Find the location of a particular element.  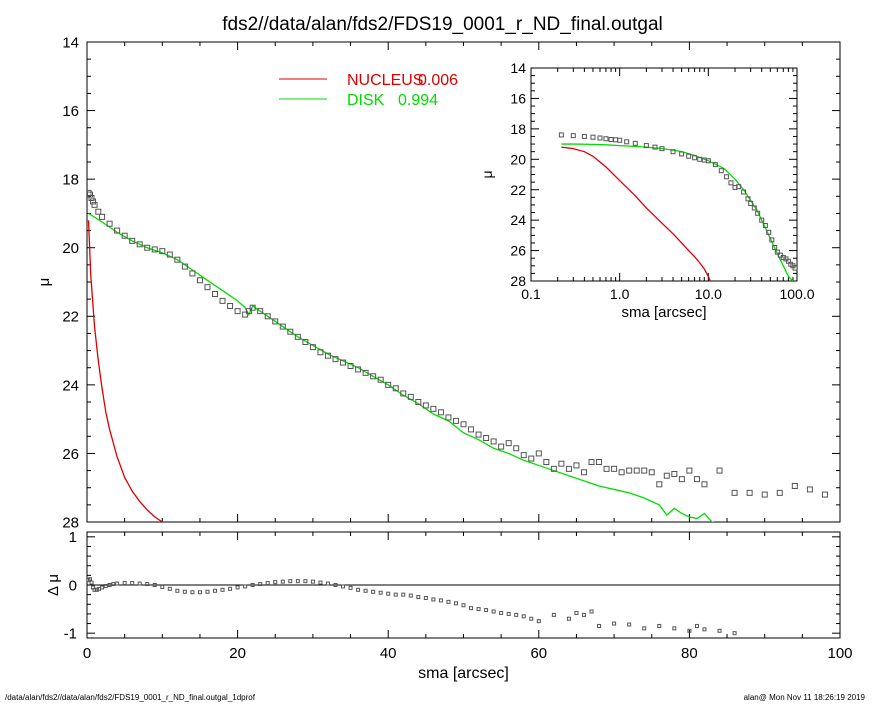

main-ytick-label: 14 is located at coordinates (70, 42).